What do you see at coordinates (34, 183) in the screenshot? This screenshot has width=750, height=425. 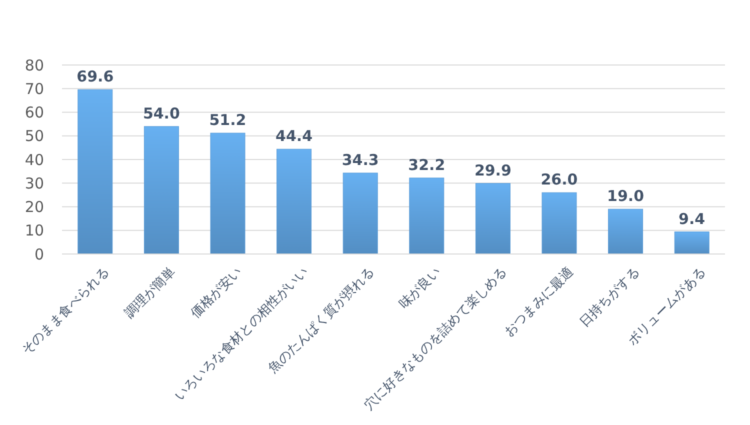 I see `y-tick-label: 30` at bounding box center [34, 183].